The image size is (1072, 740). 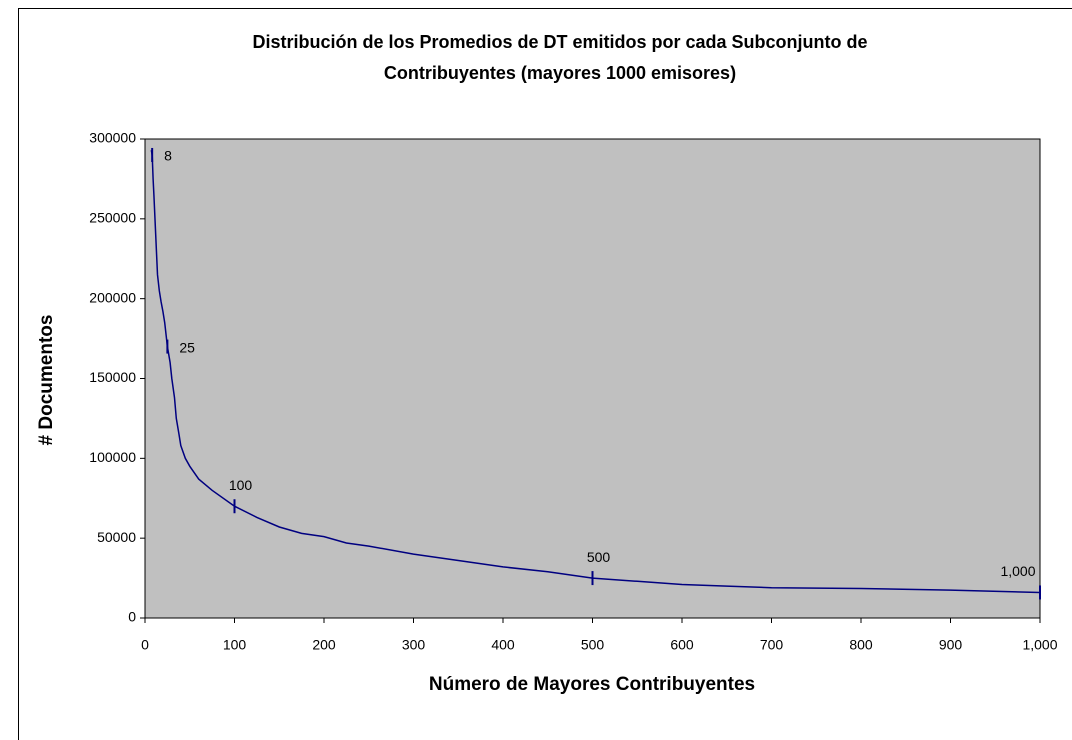 What do you see at coordinates (951, 645) in the screenshot?
I see `x-tick-label: 900` at bounding box center [951, 645].